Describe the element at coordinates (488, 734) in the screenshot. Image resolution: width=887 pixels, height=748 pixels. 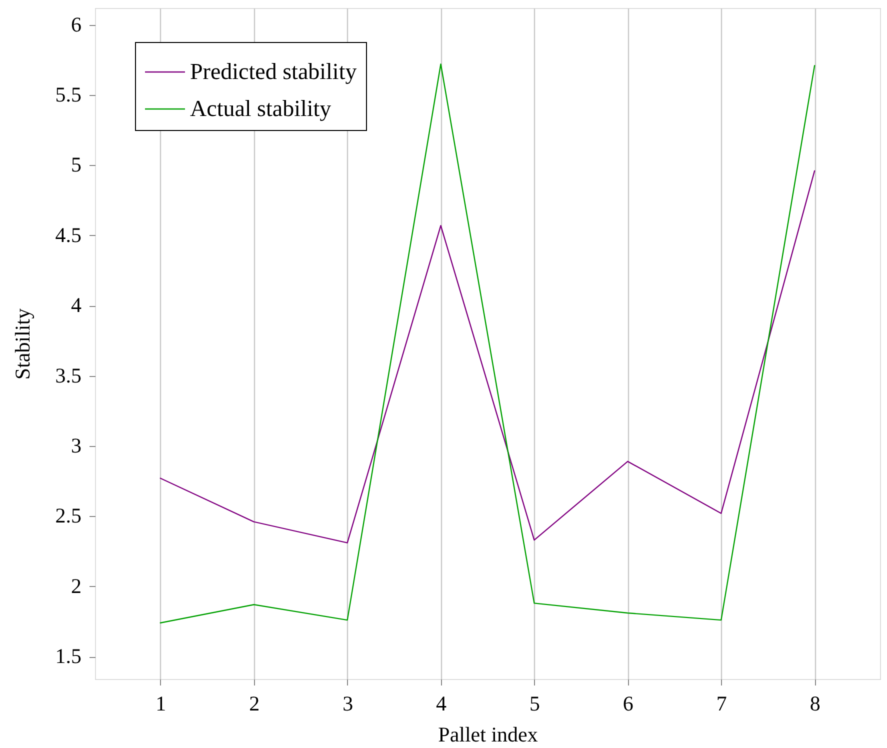
I see `x-axis-title: Pallet index` at that location.